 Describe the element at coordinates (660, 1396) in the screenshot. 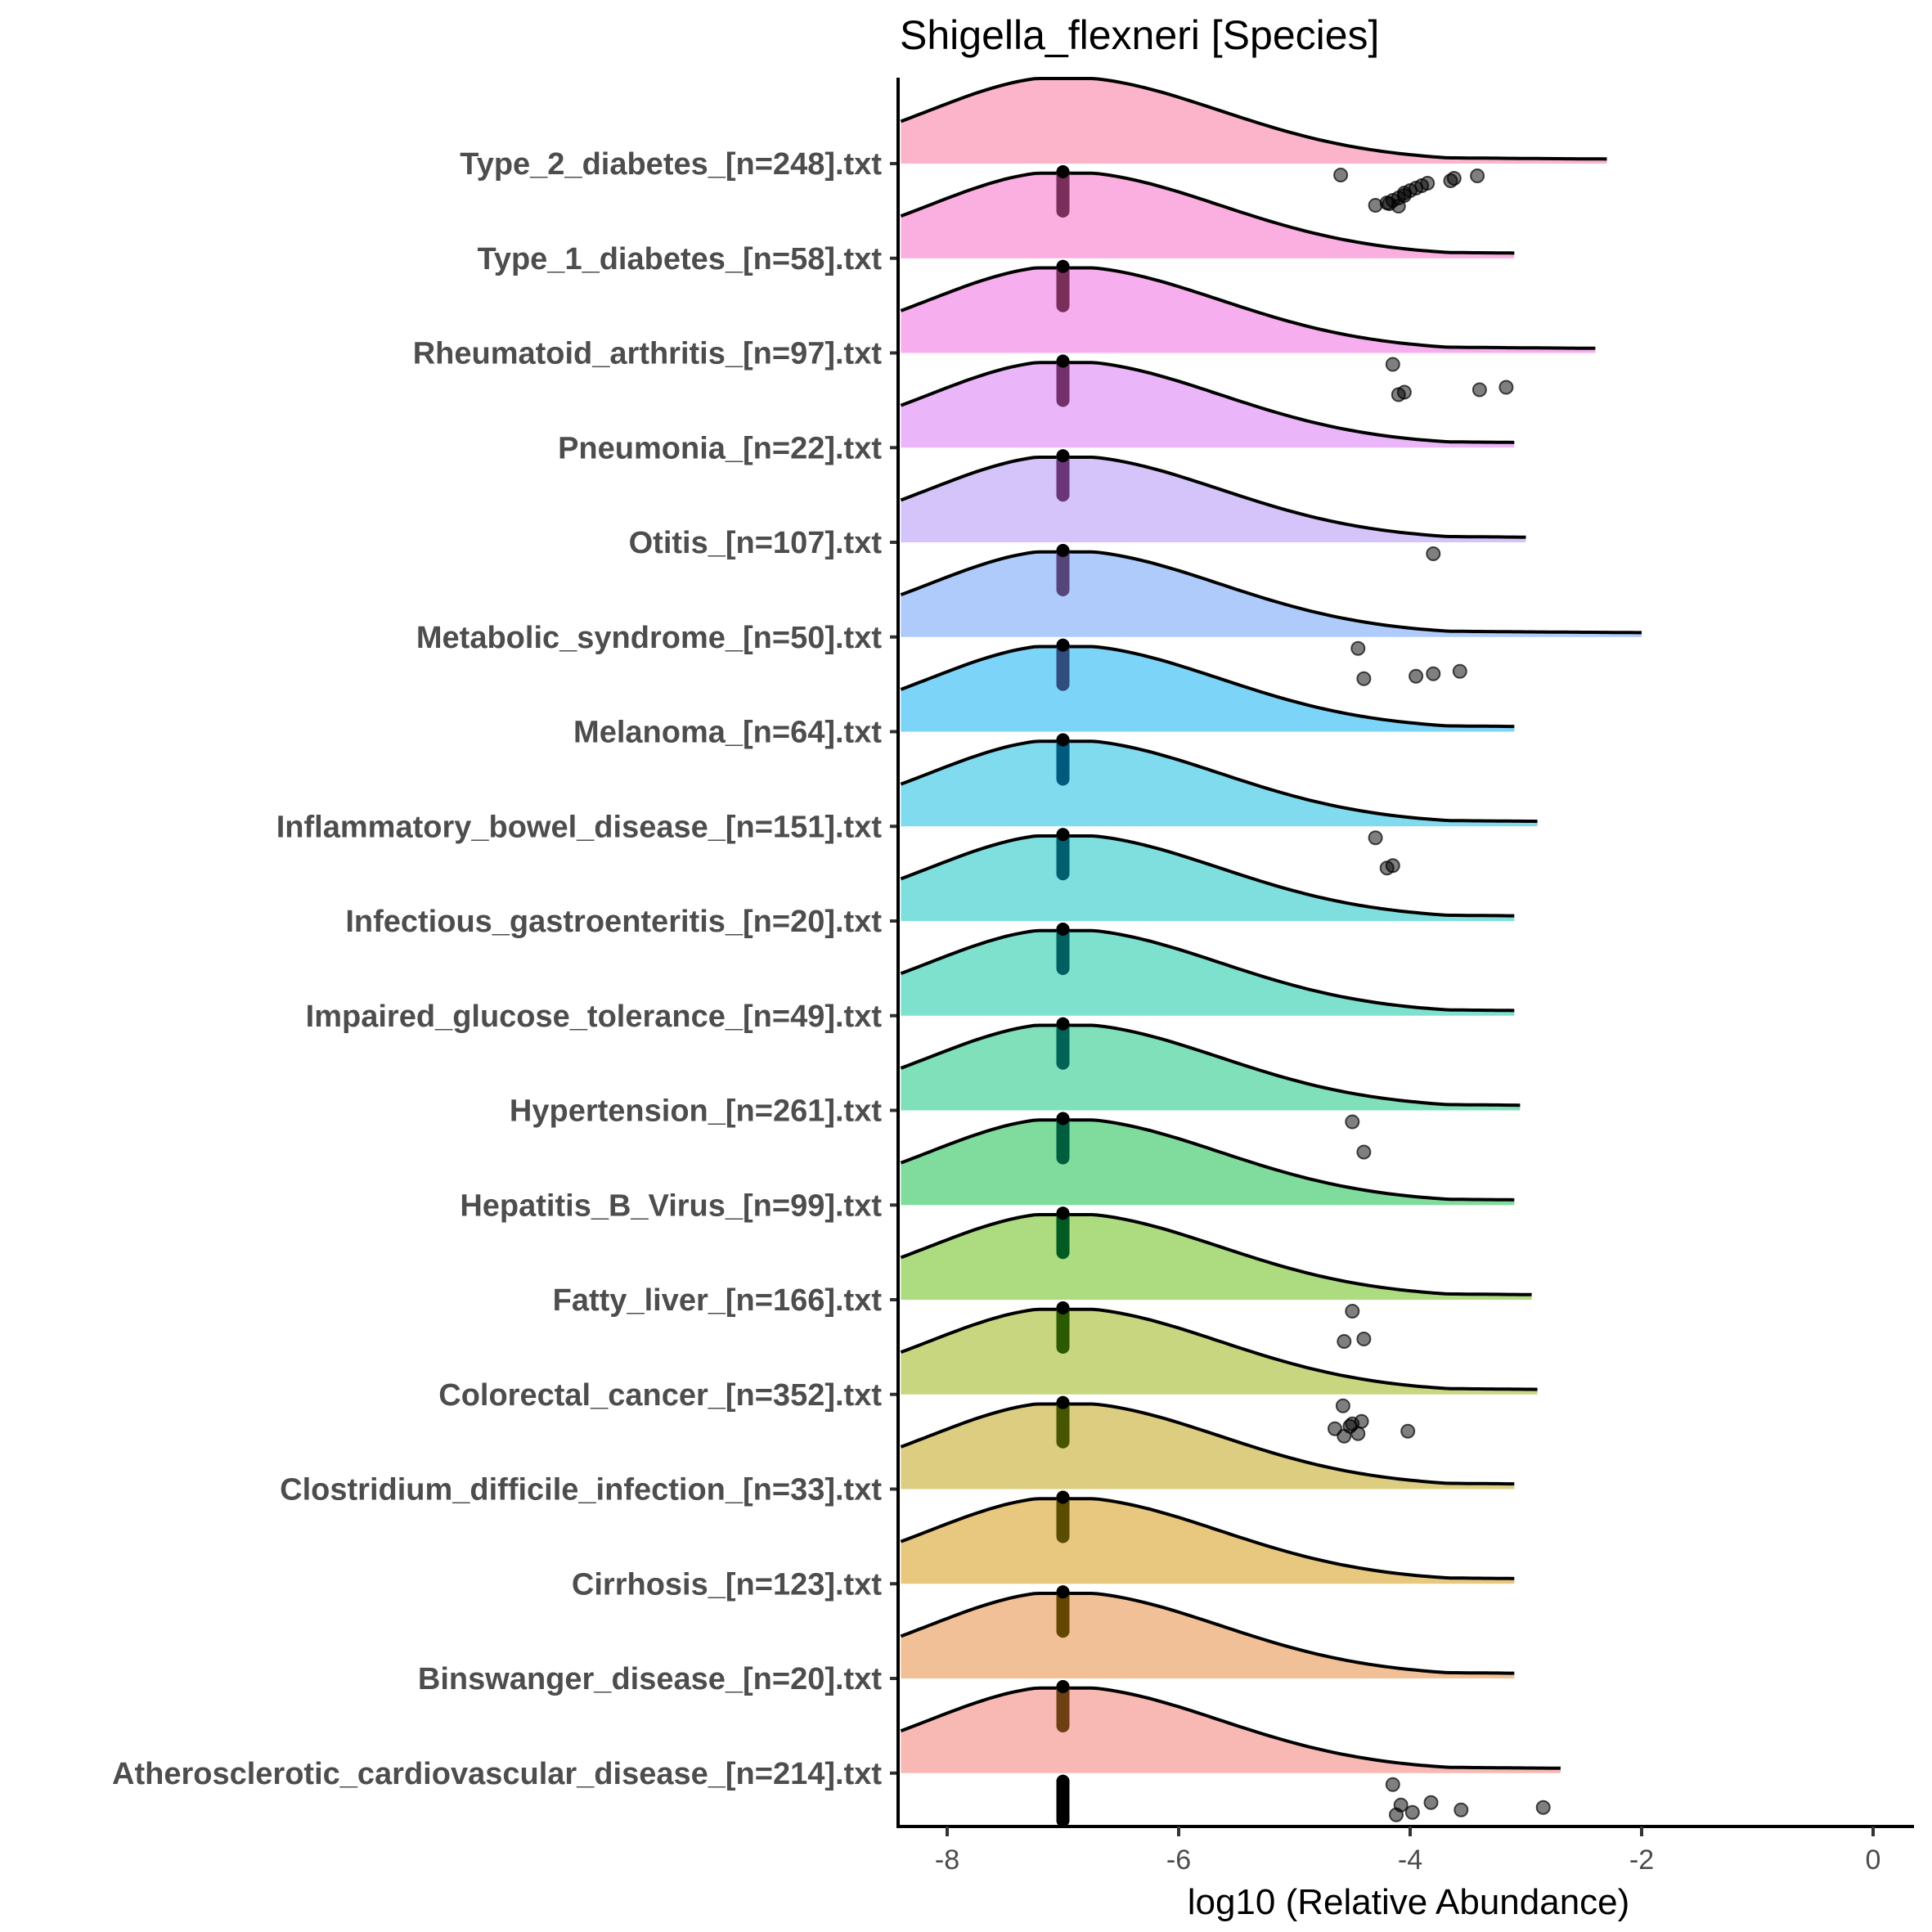

I see `y-tick-label: Colorectal_cancer_[n=352].txt` at that location.